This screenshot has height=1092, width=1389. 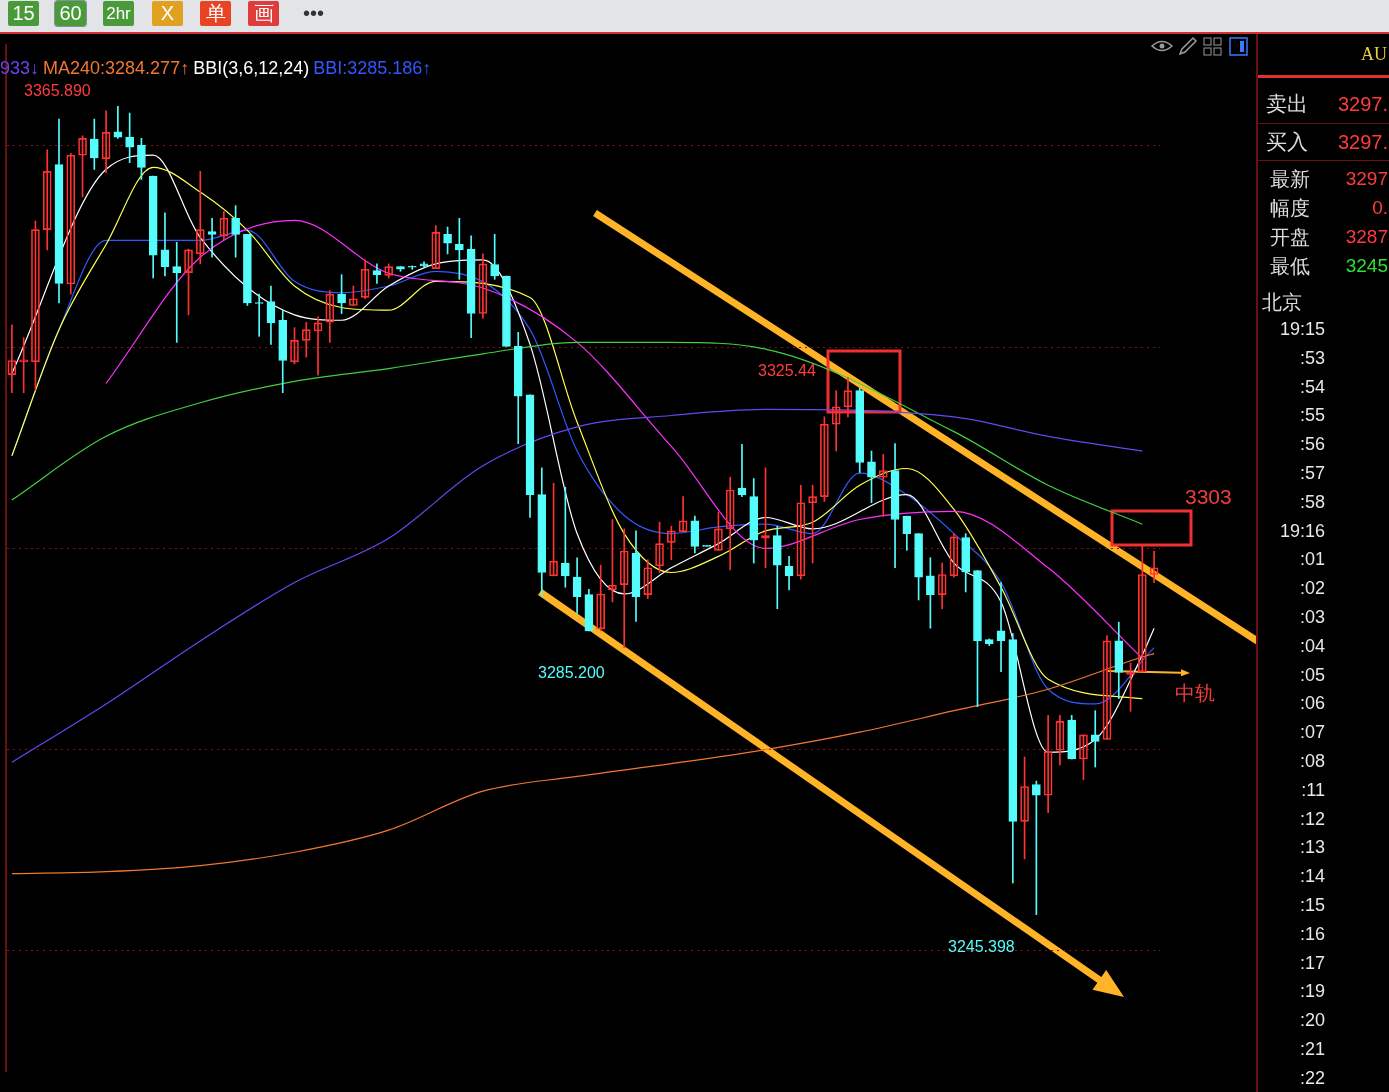 What do you see at coordinates (1313, 789) in the screenshot?
I see `text: :11` at bounding box center [1313, 789].